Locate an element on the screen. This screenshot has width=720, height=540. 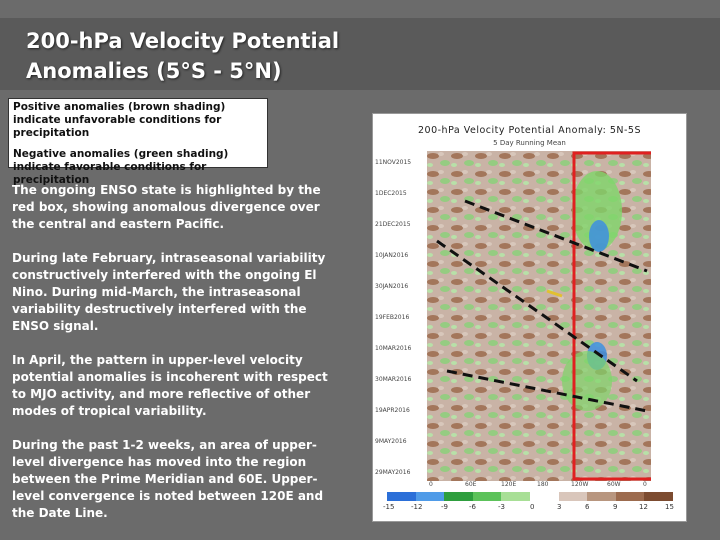
colorbar-label: -3 is located at coordinates (501, 507).